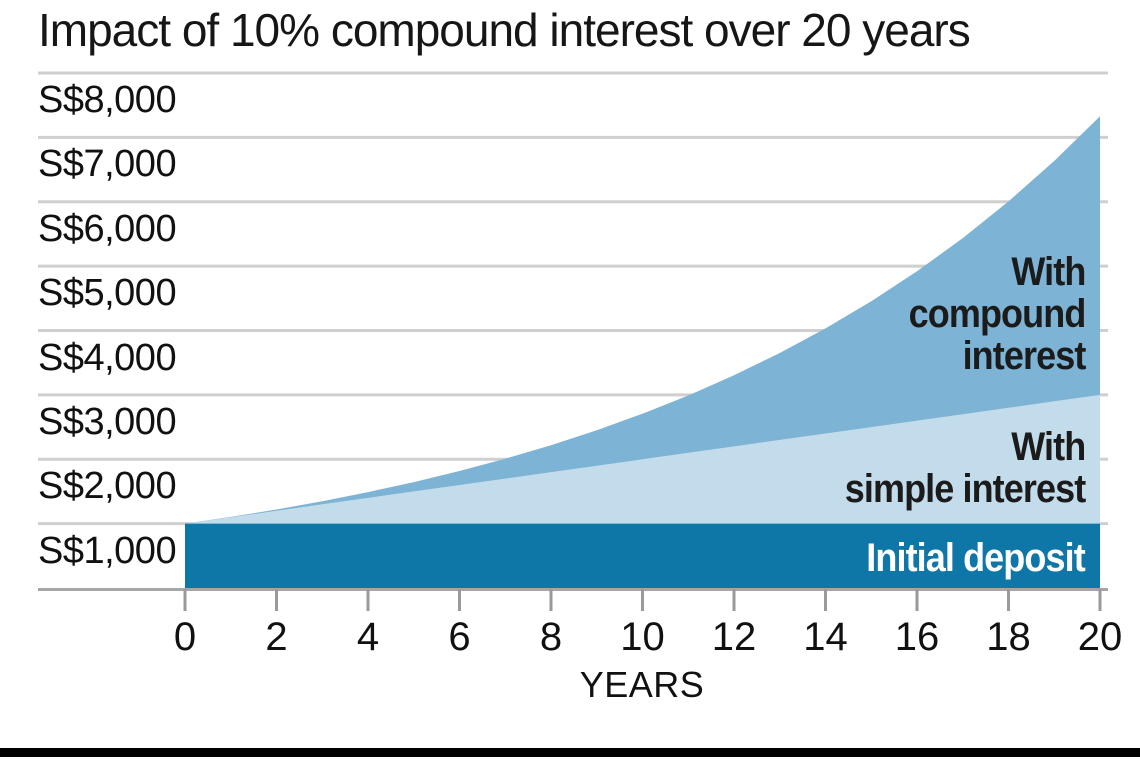  I want to click on area-initial-deposit, so click(642, 555).